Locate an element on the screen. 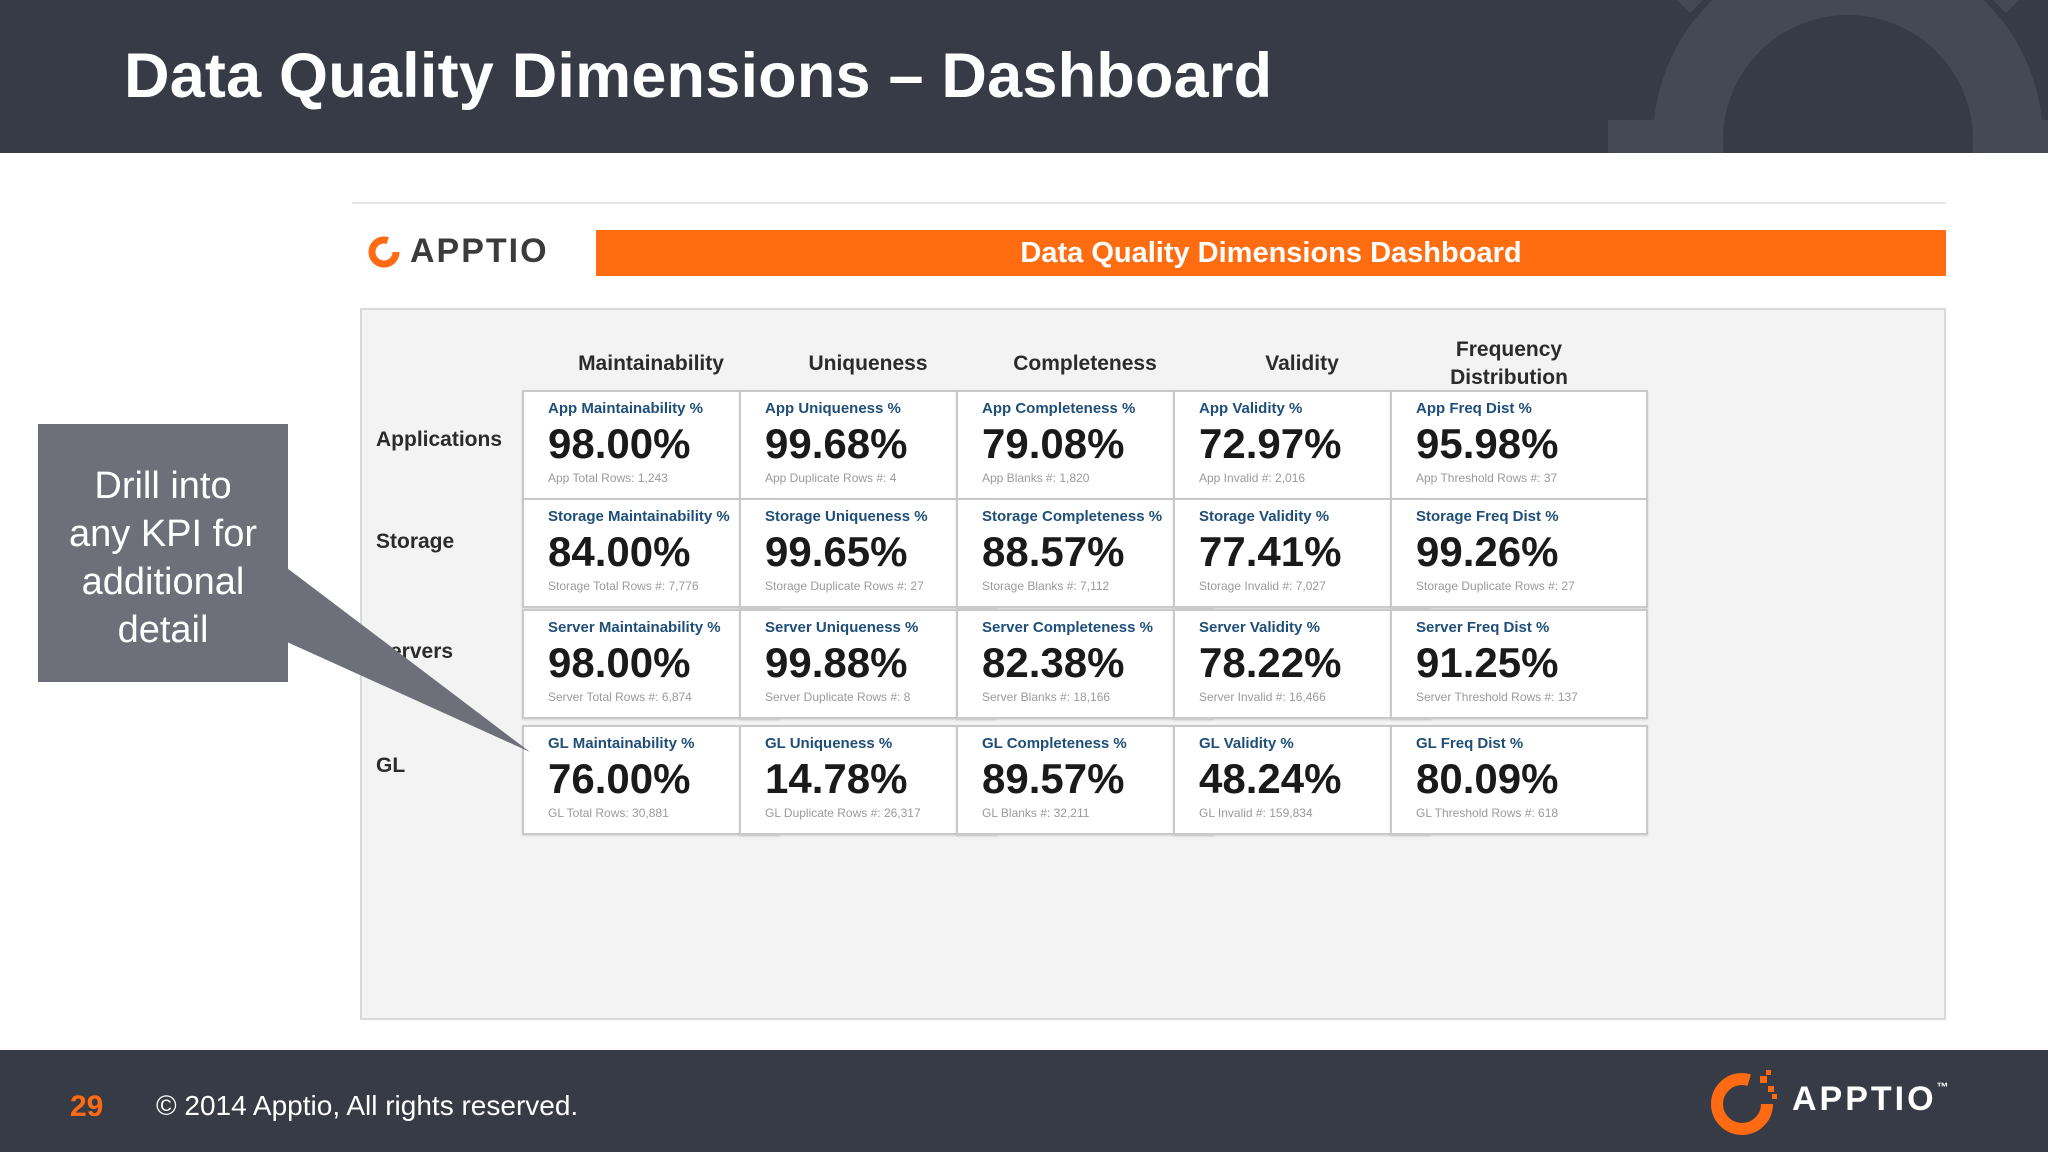 The image size is (2048, 1152). dashboard-logo-text: APPTIO is located at coordinates (479, 251).